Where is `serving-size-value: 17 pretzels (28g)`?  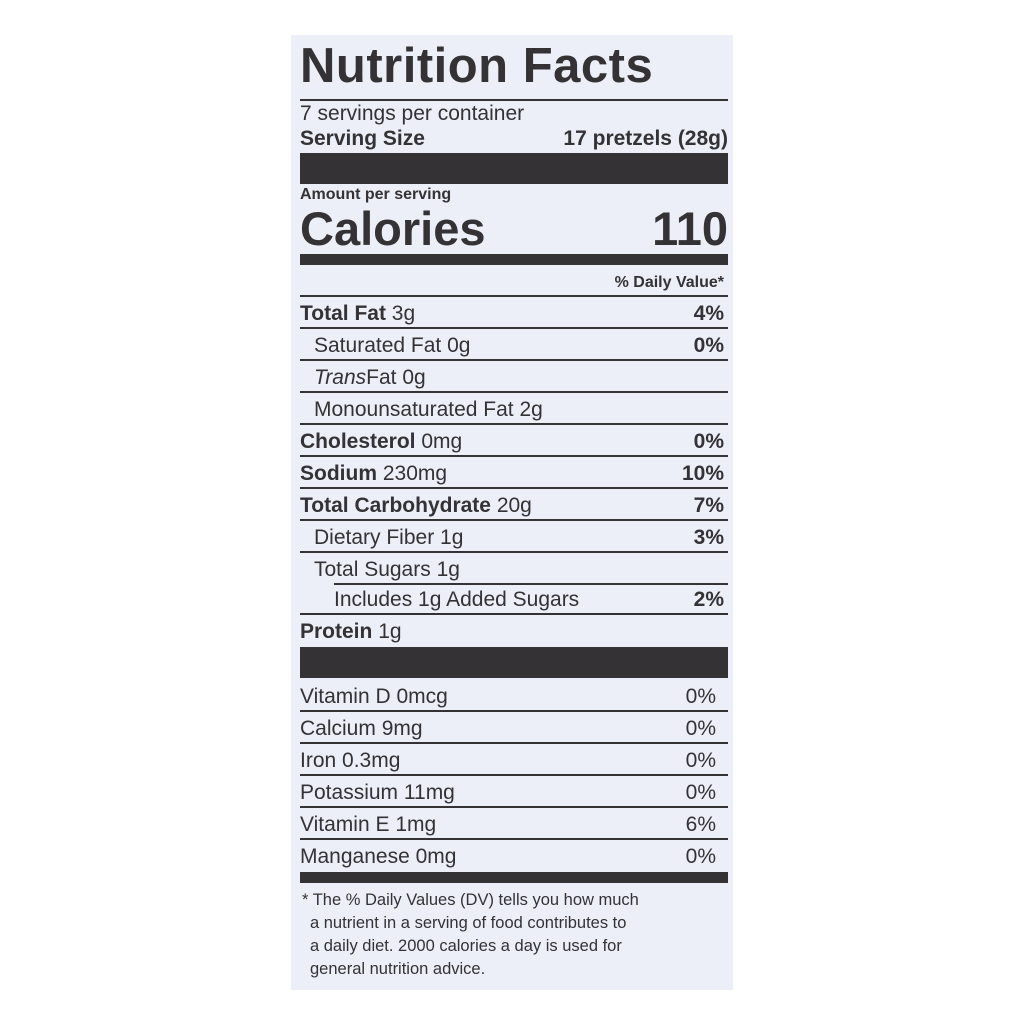 serving-size-value: 17 pretzels (28g) is located at coordinates (645, 138).